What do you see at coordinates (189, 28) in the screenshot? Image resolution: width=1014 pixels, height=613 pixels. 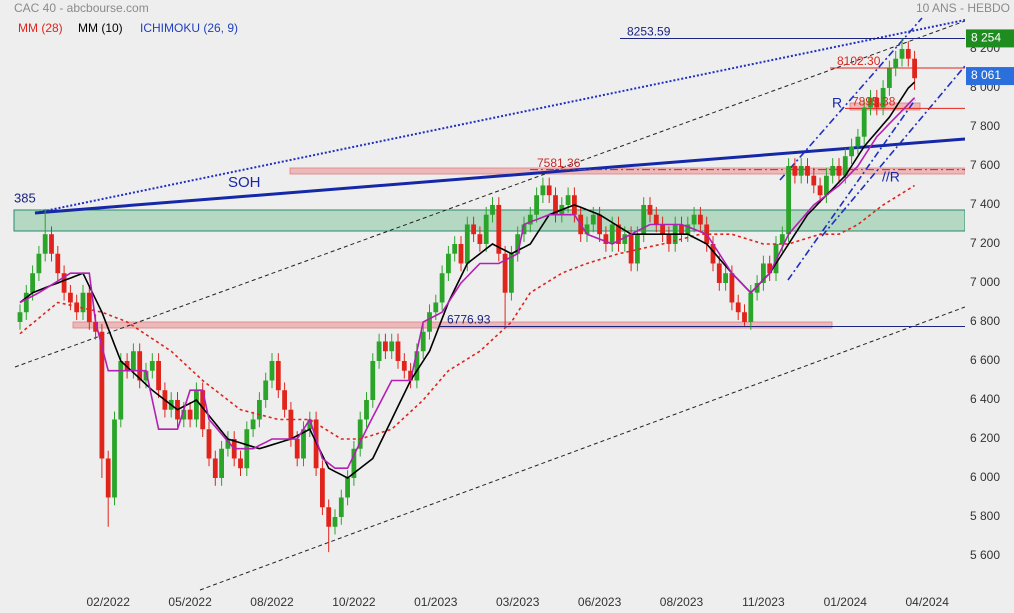 I see `legend-entry: ICHIMOKU (26, 9)` at bounding box center [189, 28].